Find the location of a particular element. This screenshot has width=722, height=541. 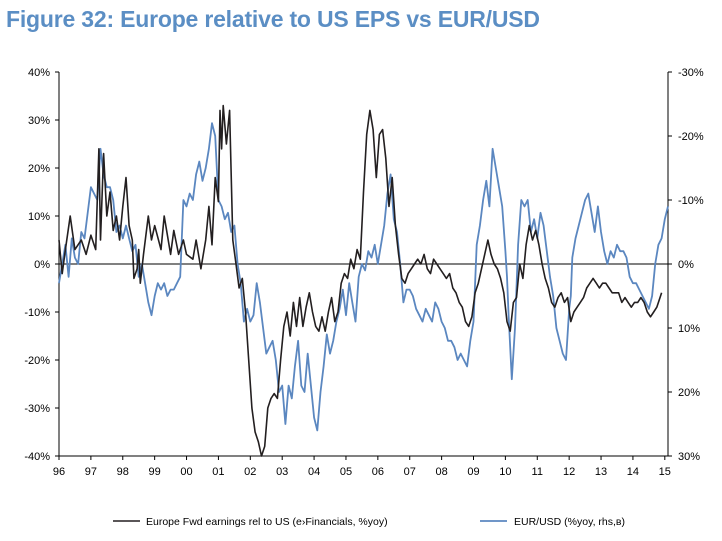

x-tick-label: 04 is located at coordinates (314, 472).